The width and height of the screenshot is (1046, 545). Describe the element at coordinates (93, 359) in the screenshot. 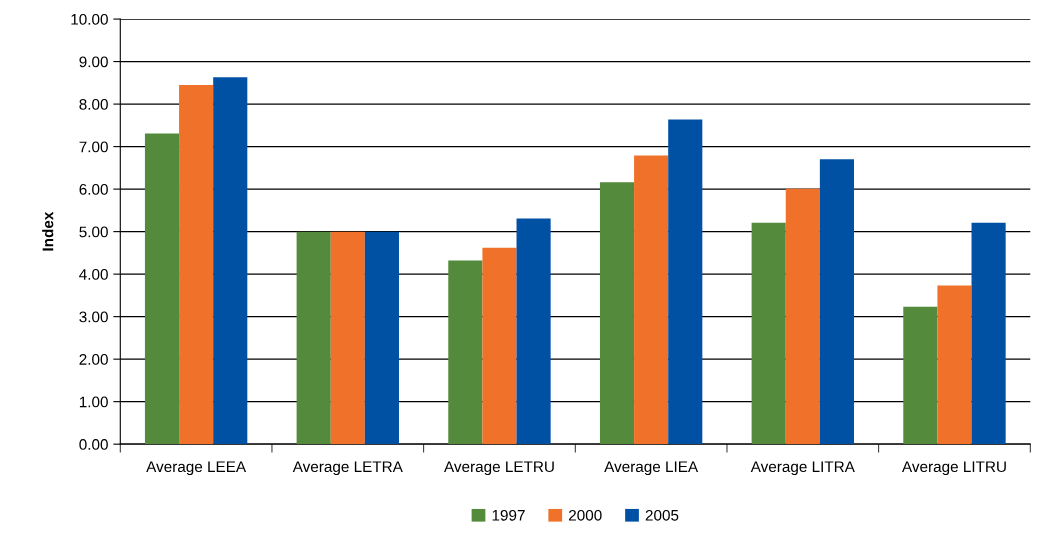

I see `y-tick-label: 2.00` at that location.